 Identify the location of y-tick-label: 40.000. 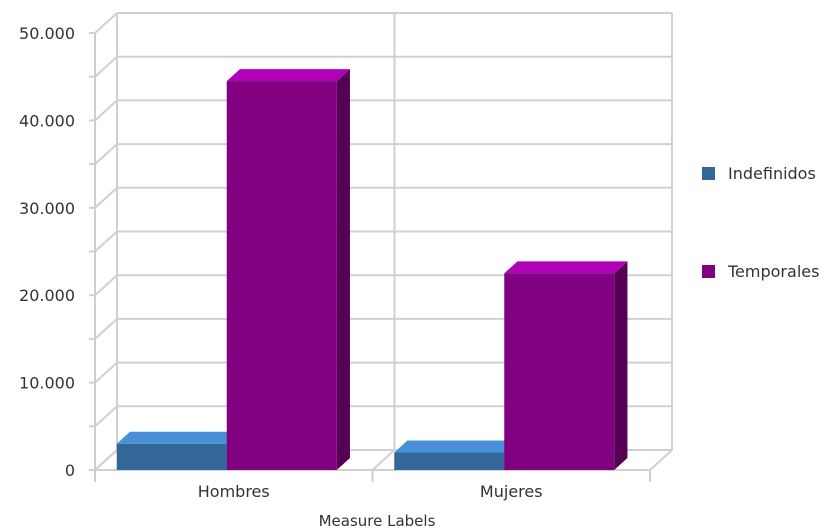
(47, 120).